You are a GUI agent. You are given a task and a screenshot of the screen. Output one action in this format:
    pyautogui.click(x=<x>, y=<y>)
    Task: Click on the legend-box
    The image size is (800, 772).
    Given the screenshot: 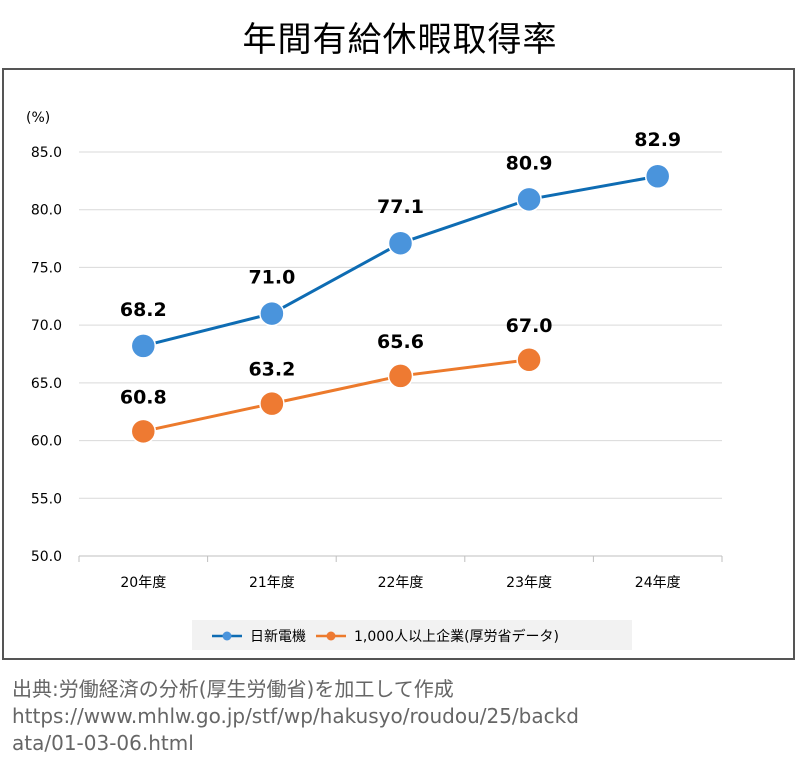 What is the action you would take?
    pyautogui.click(x=412, y=635)
    